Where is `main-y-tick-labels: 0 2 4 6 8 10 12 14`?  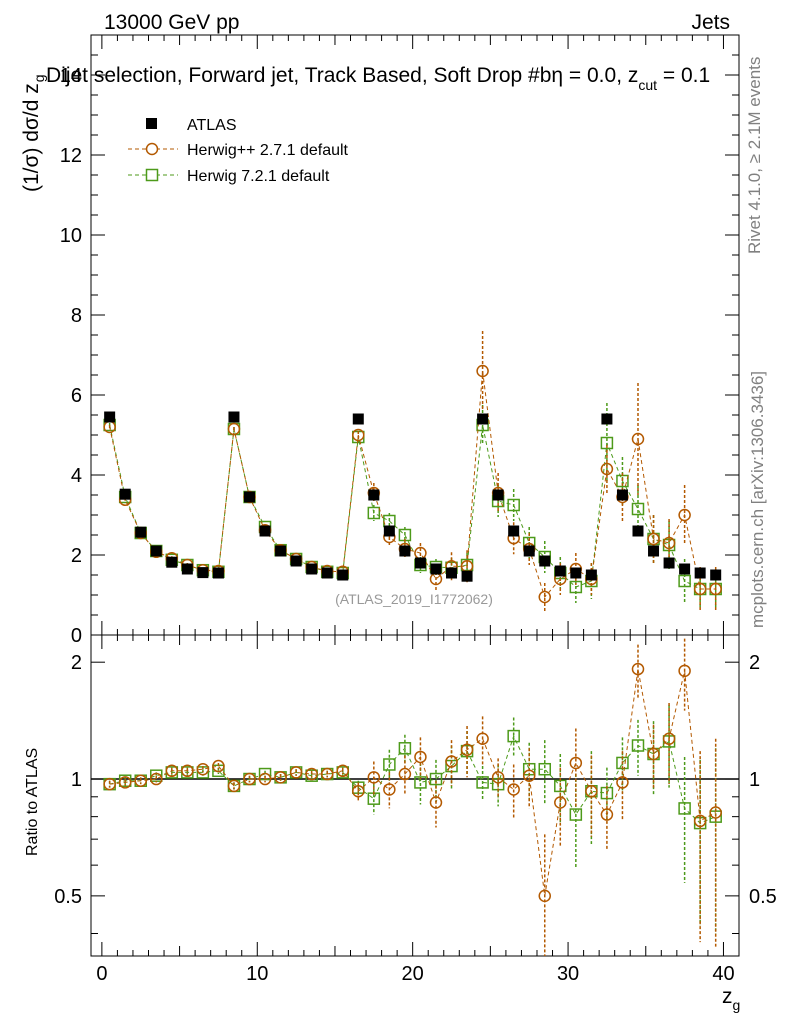 main-y-tick-labels: 0 2 4 6 8 10 12 14 is located at coordinates (71, 356).